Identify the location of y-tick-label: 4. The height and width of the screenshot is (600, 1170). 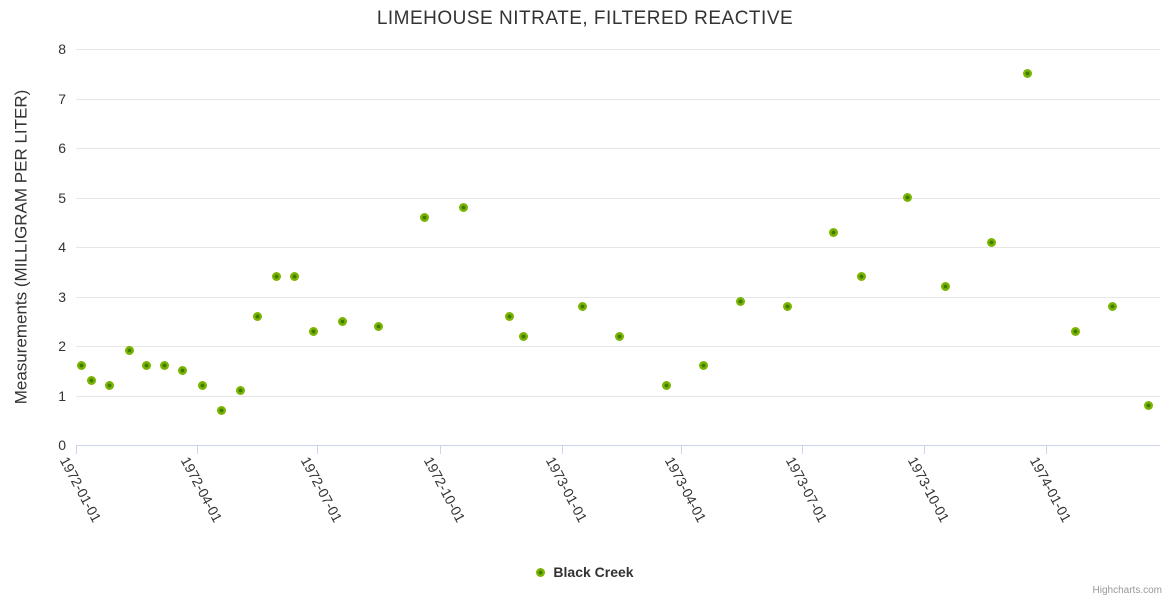
(62, 247).